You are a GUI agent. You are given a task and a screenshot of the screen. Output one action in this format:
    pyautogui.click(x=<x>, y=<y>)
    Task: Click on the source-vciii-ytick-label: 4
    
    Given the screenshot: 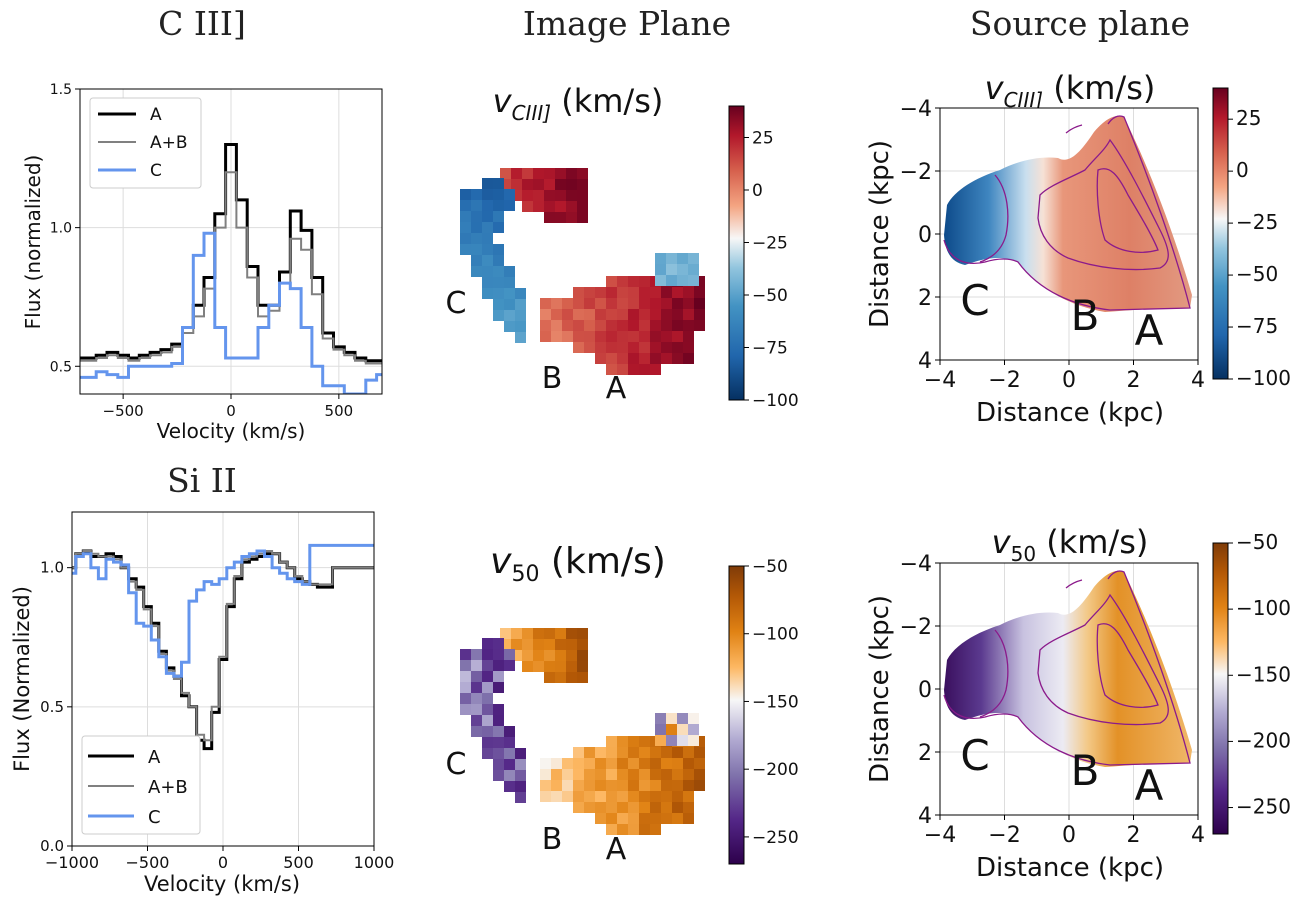 What is the action you would take?
    pyautogui.click(x=925, y=361)
    